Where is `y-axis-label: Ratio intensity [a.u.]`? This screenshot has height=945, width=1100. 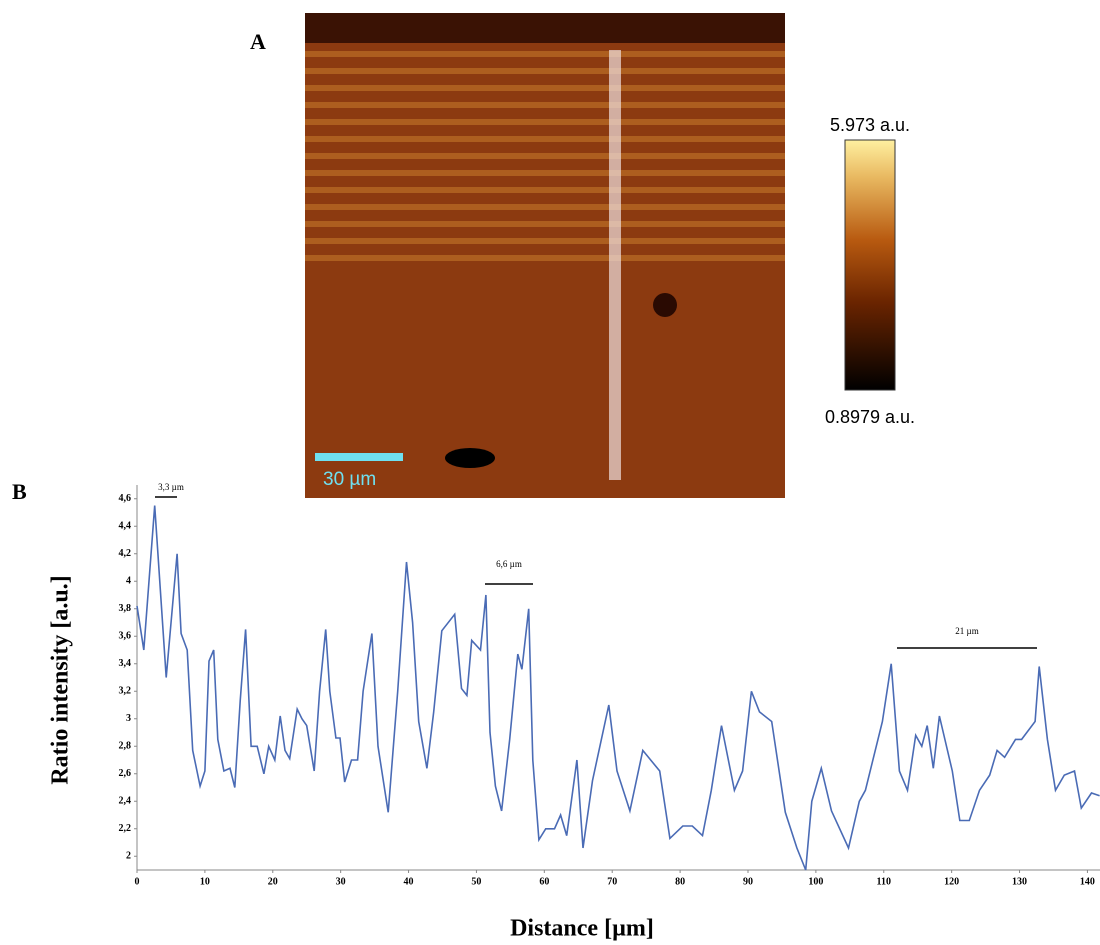 y-axis-label: Ratio intensity [a.u.] is located at coordinates (61, 679).